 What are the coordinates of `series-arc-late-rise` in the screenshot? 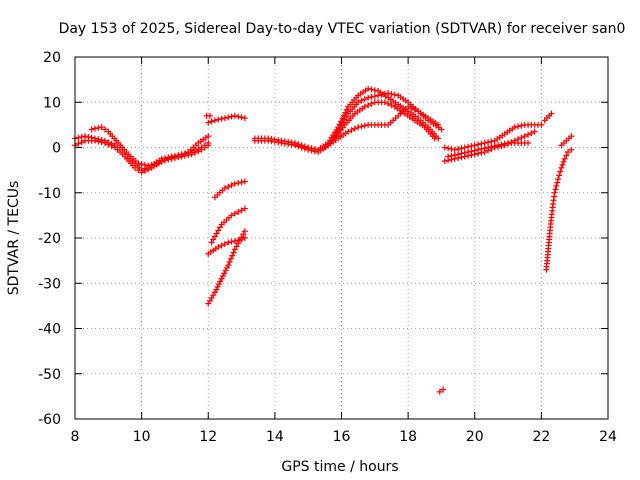 It's located at (559, 209).